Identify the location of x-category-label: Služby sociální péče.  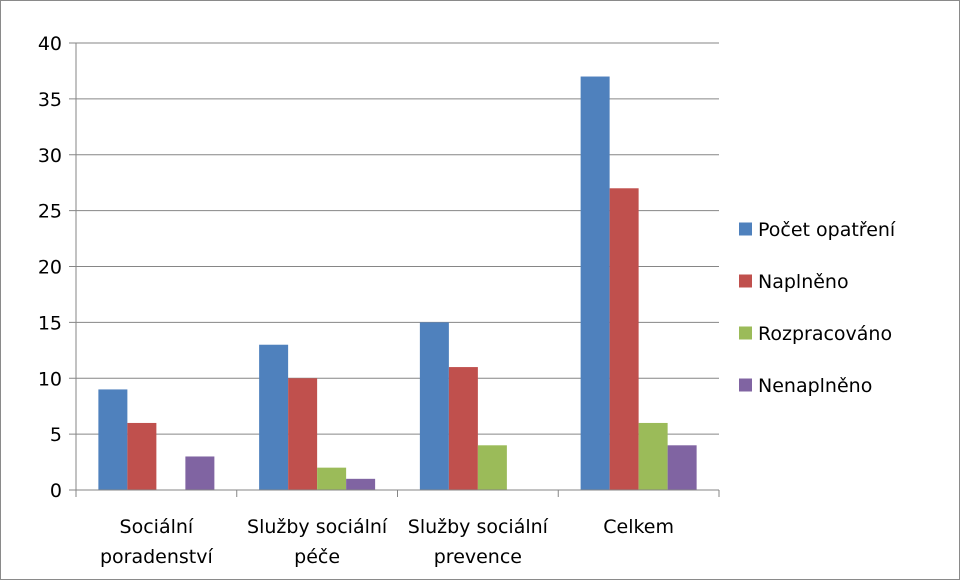
(317, 542).